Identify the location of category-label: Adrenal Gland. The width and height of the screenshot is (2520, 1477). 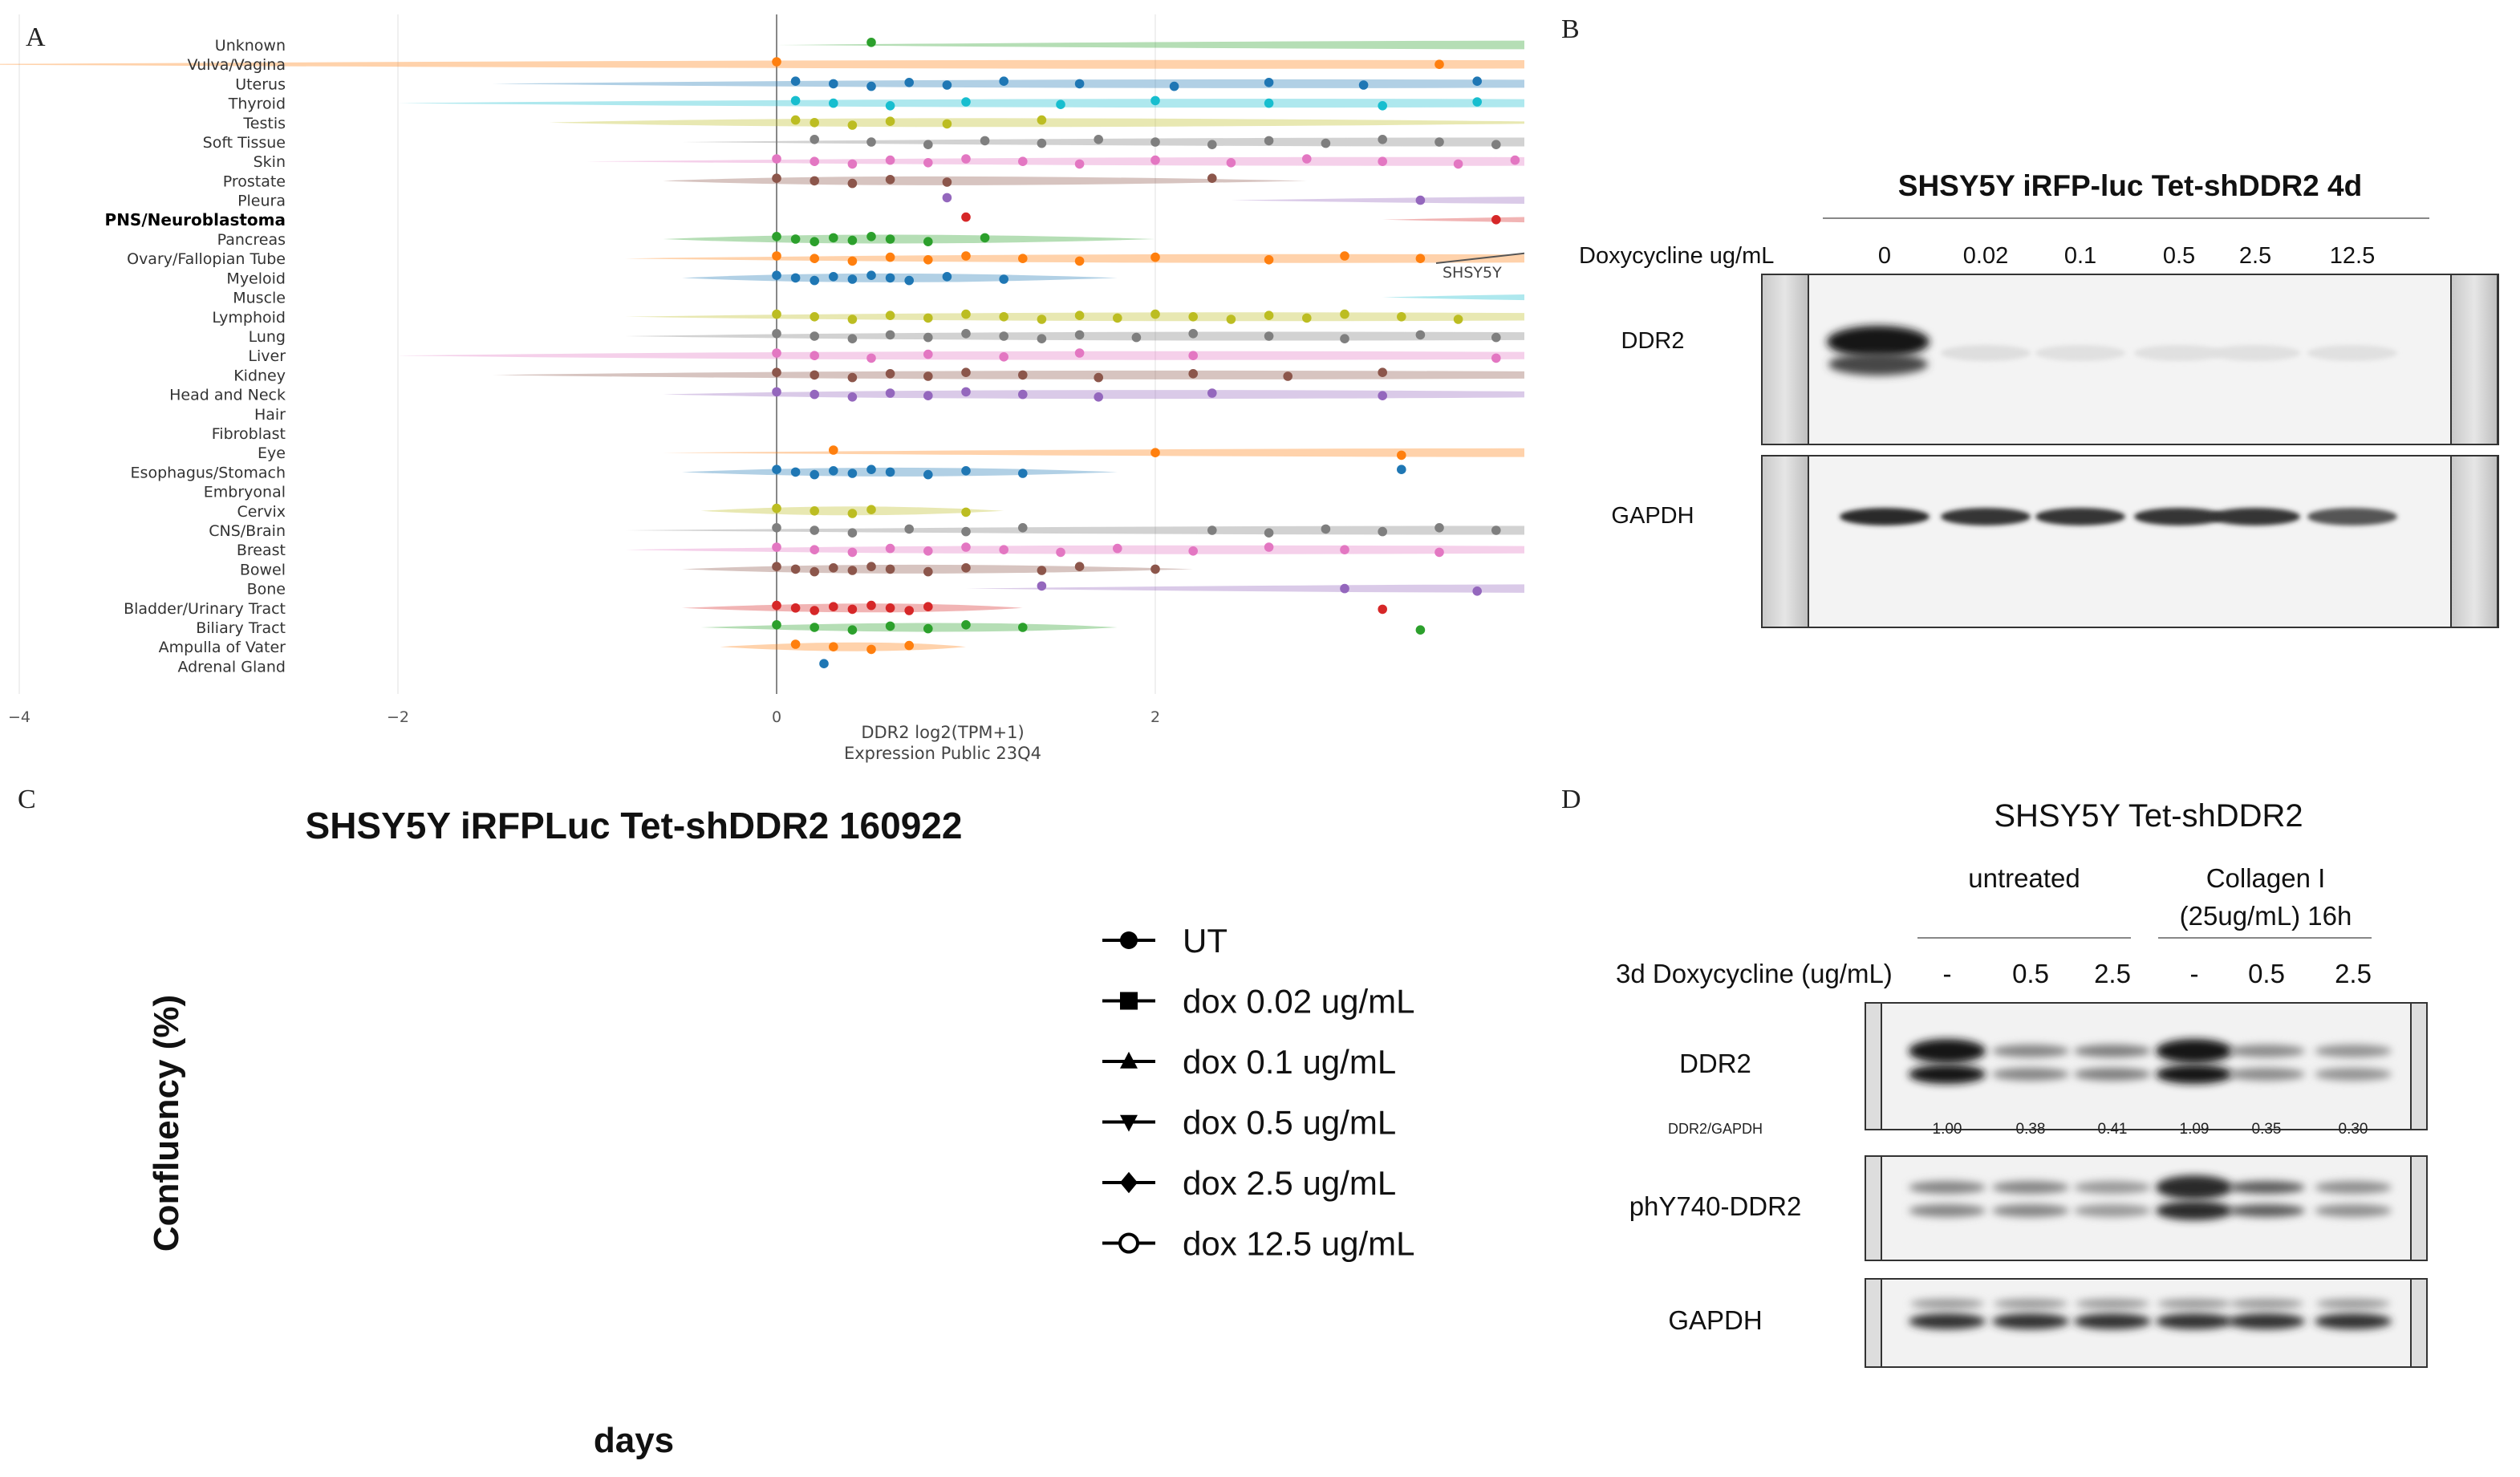
(231, 667).